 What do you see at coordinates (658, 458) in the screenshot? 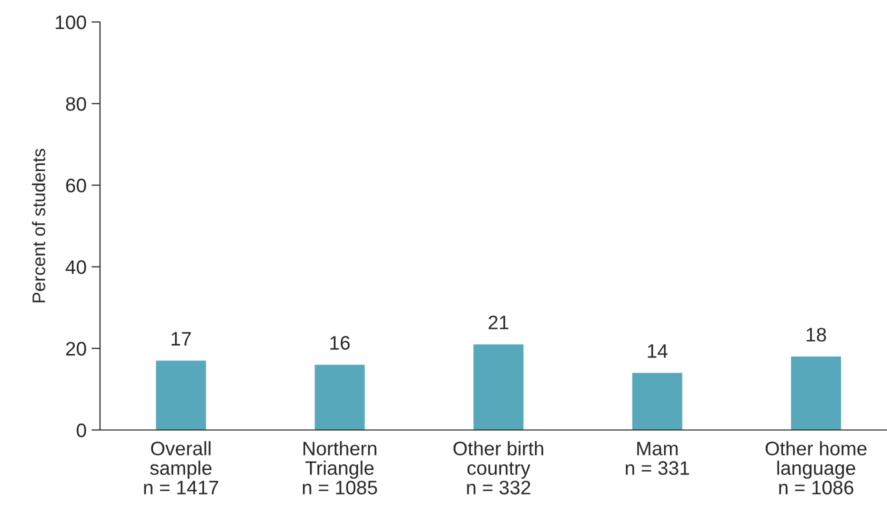
I see `x-tick-label: Mam n = 331` at bounding box center [658, 458].